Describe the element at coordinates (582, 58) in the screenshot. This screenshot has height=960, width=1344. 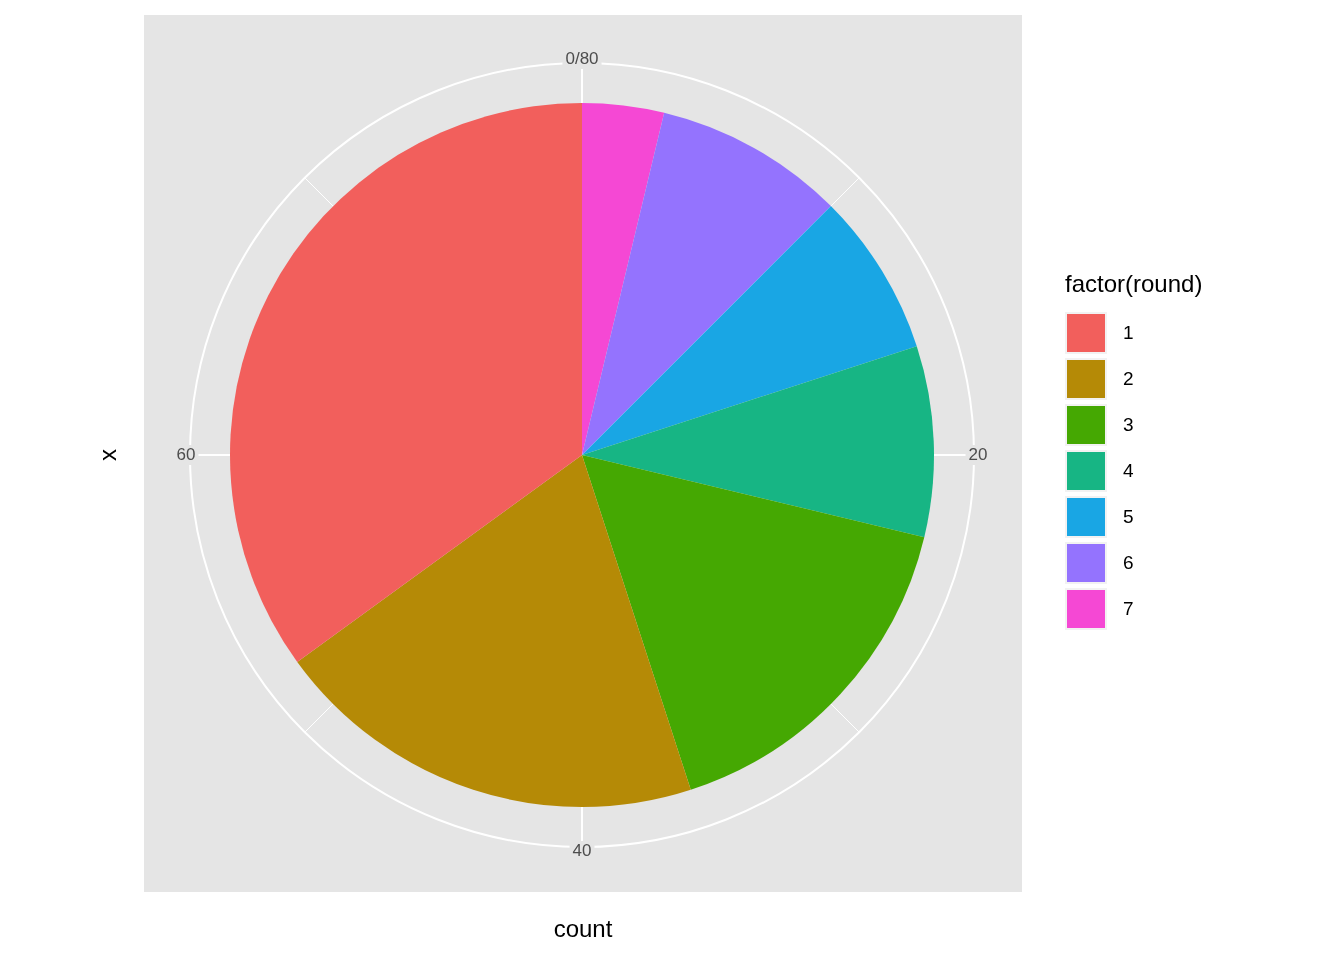
I see `text: 0/80` at that location.